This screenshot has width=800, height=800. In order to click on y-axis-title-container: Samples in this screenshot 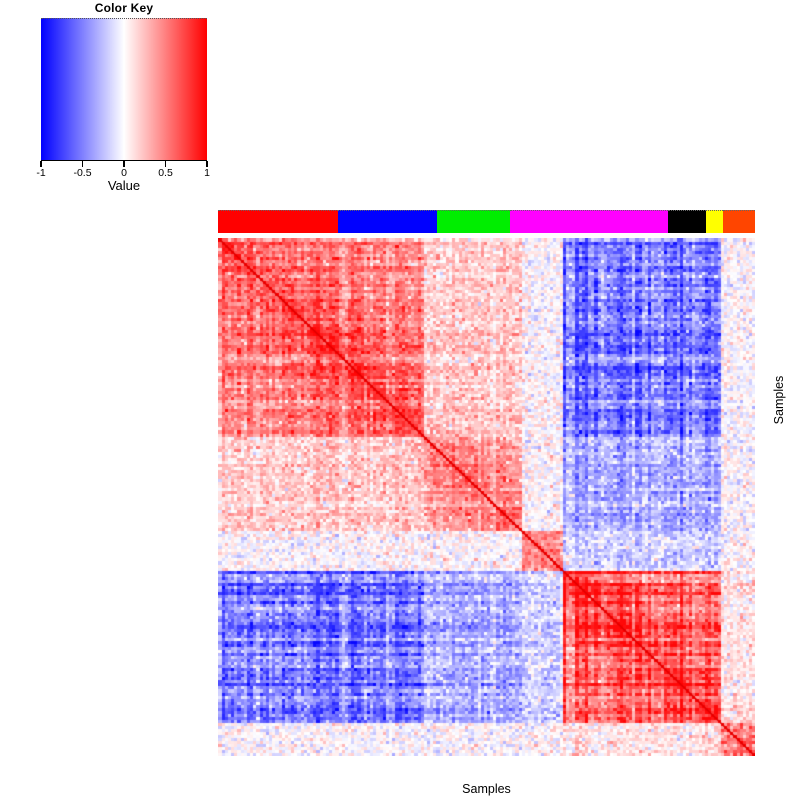, I will do `click(778, 400)`.